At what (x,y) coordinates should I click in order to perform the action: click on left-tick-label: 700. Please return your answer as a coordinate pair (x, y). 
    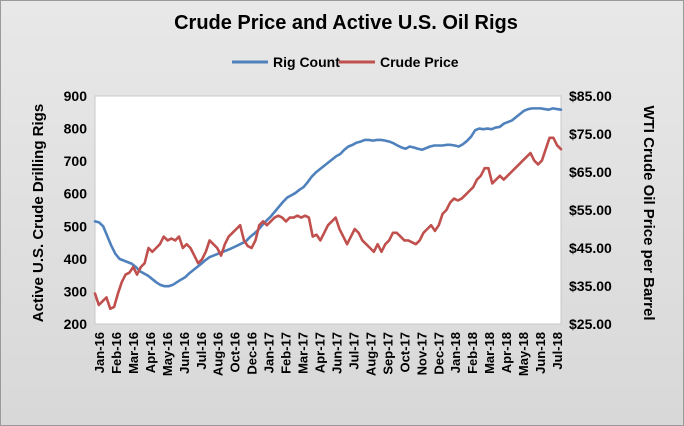
    Looking at the image, I should click on (76, 161).